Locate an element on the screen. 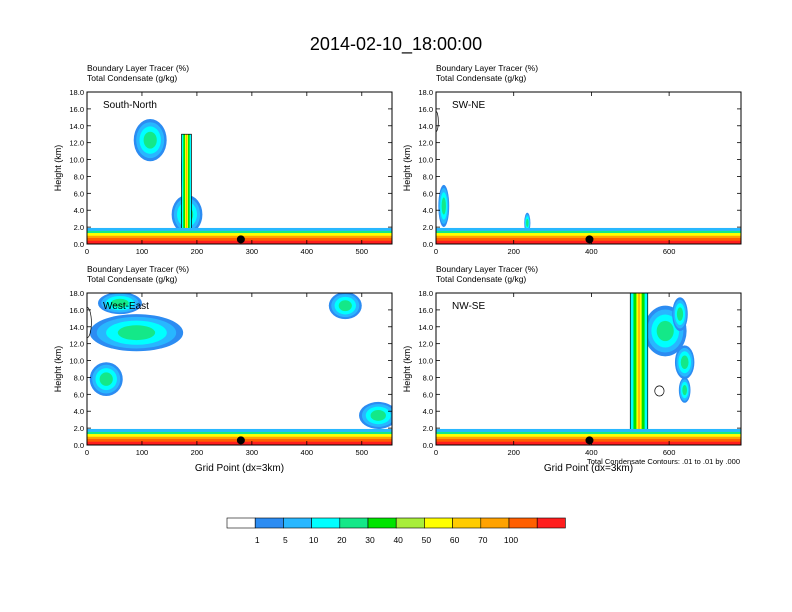 The image size is (792, 612). y-tick-label: 10.0 is located at coordinates (425, 160).